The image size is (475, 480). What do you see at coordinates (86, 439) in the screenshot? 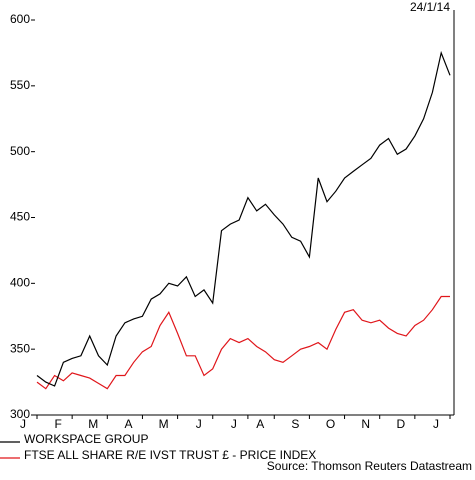
I see `legend-label: WORKSPACE GROUP` at bounding box center [86, 439].